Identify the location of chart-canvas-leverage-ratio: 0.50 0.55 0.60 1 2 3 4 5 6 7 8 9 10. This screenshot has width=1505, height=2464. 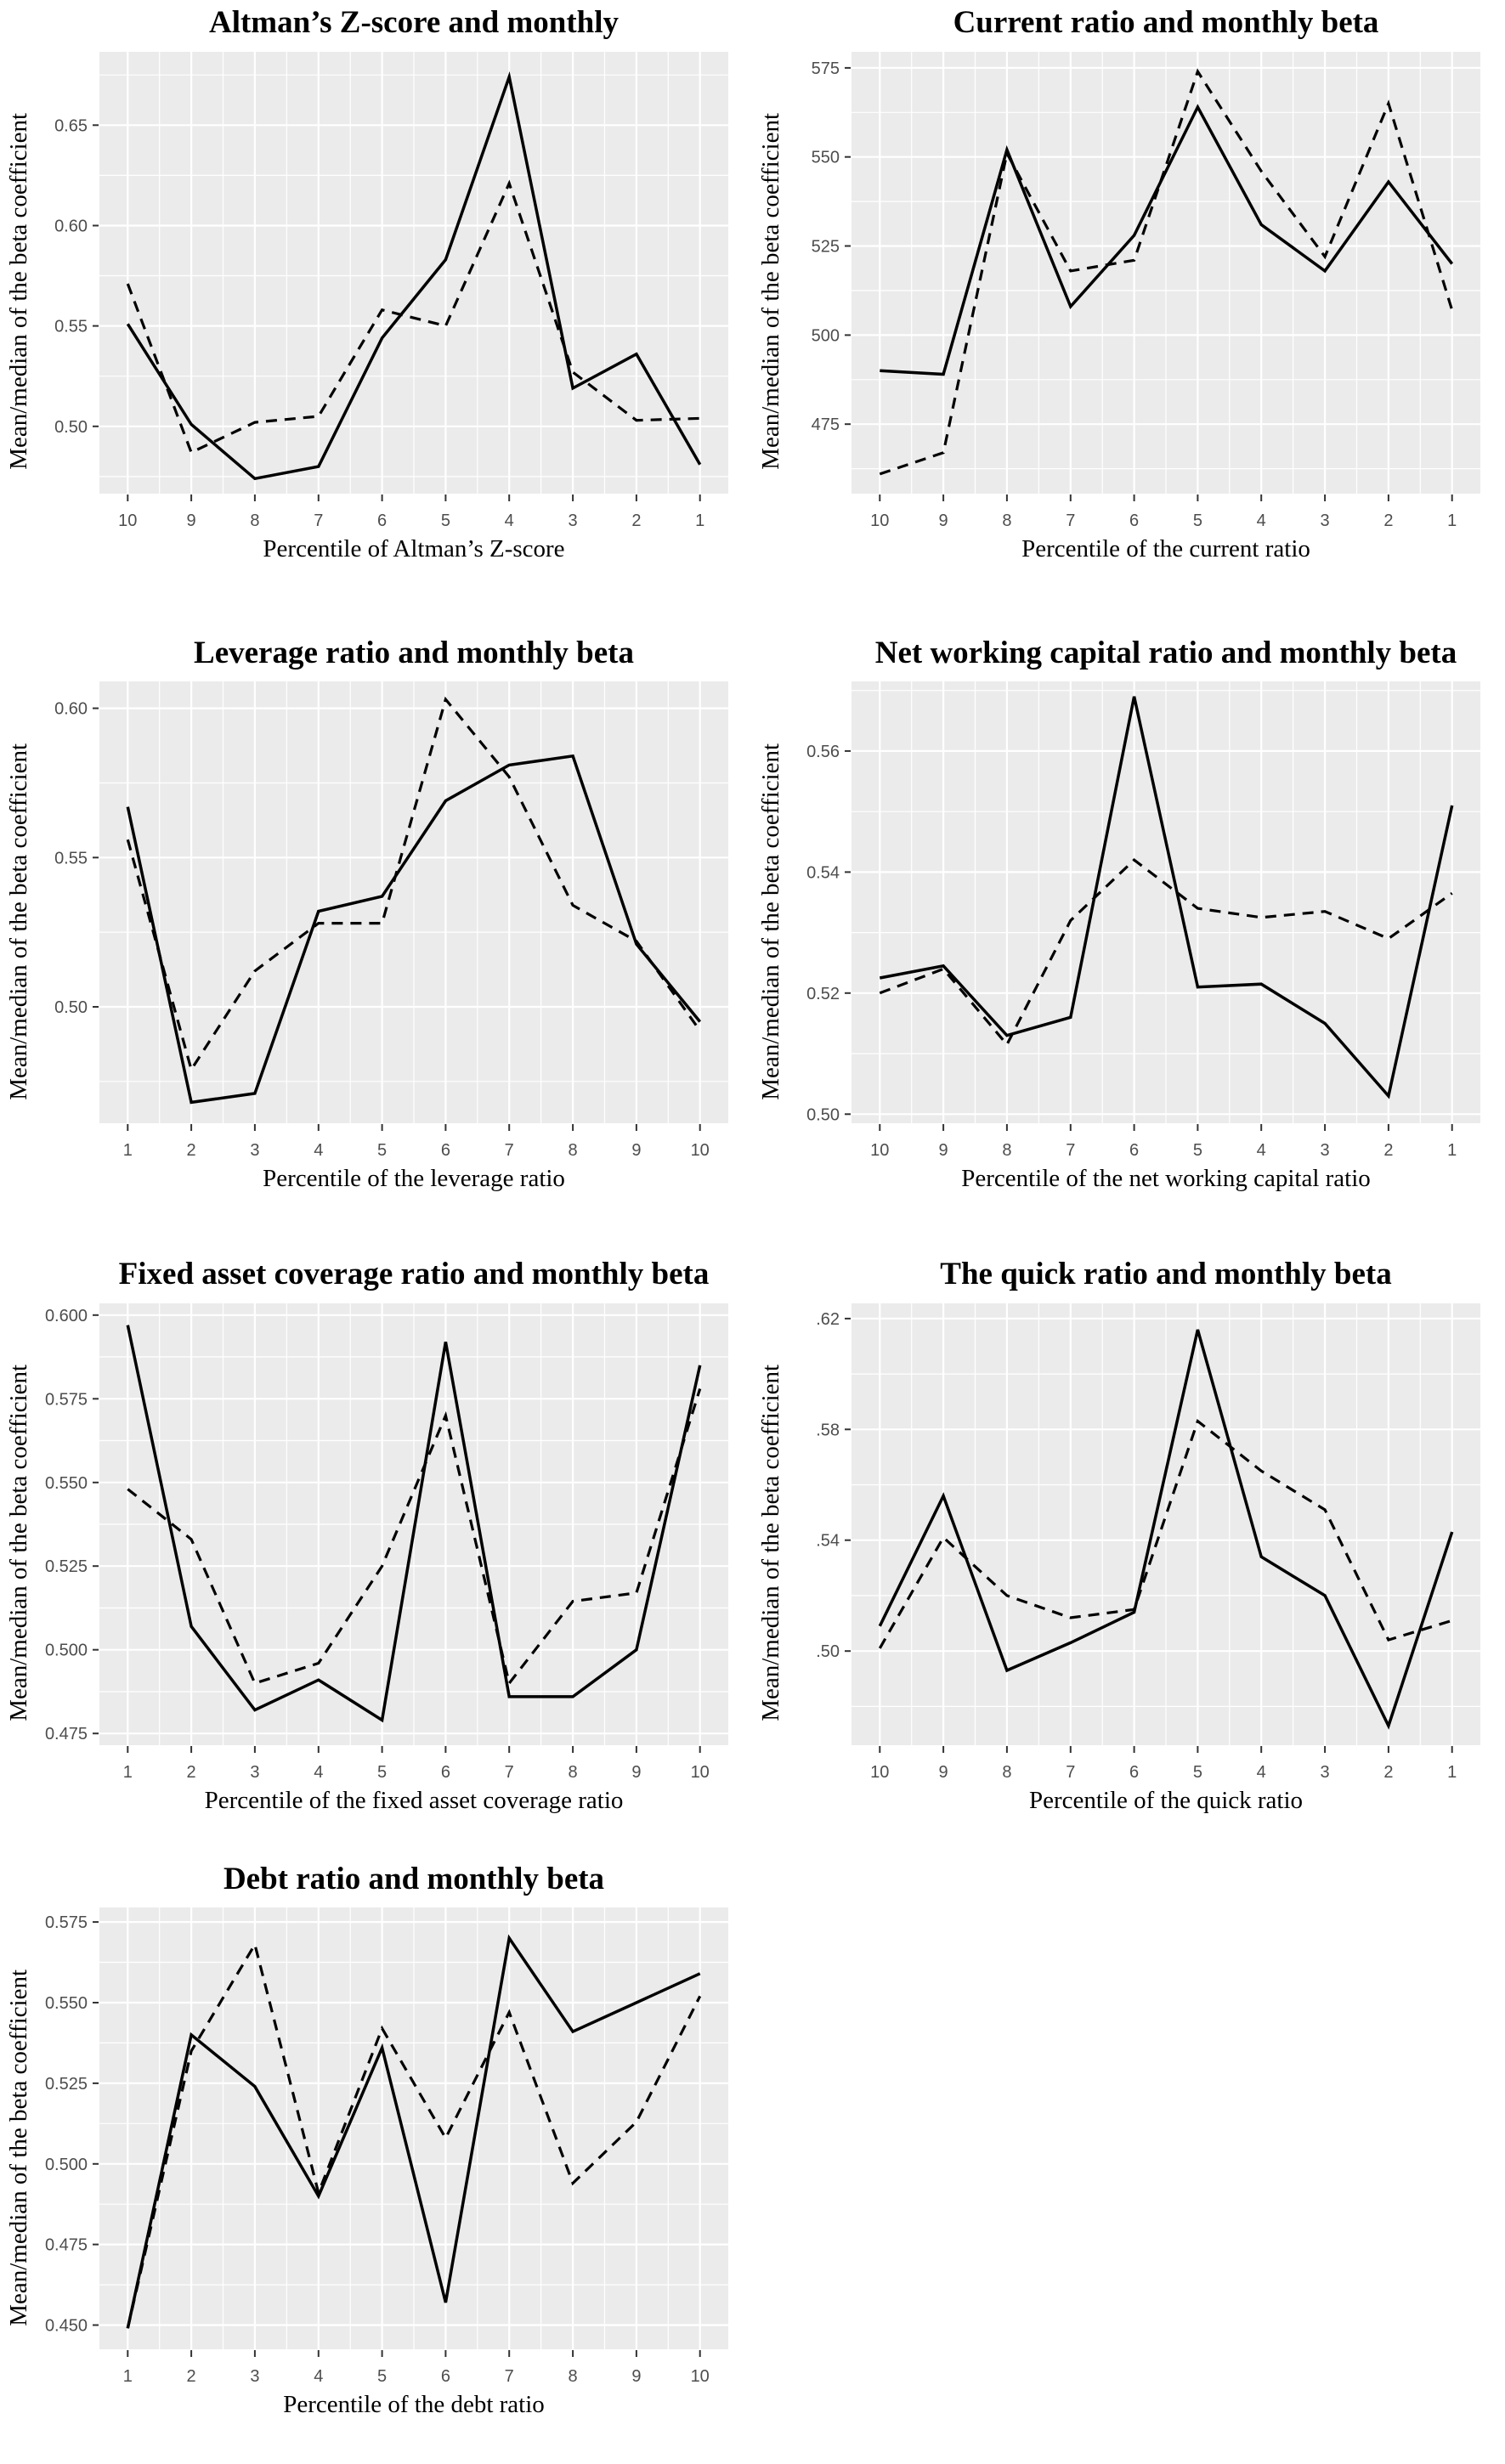
(391, 920).